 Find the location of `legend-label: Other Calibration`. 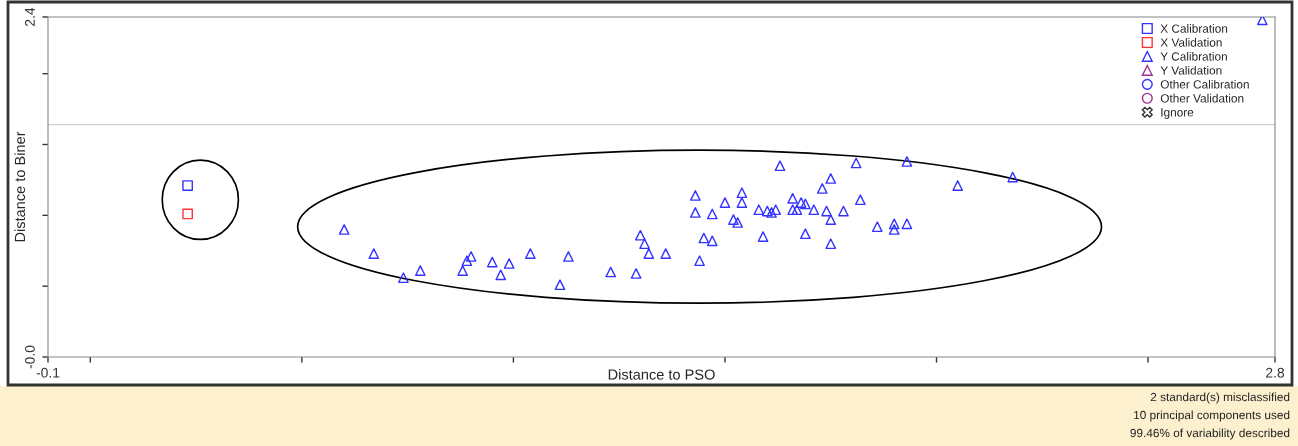

legend-label: Other Calibration is located at coordinates (1204, 84).